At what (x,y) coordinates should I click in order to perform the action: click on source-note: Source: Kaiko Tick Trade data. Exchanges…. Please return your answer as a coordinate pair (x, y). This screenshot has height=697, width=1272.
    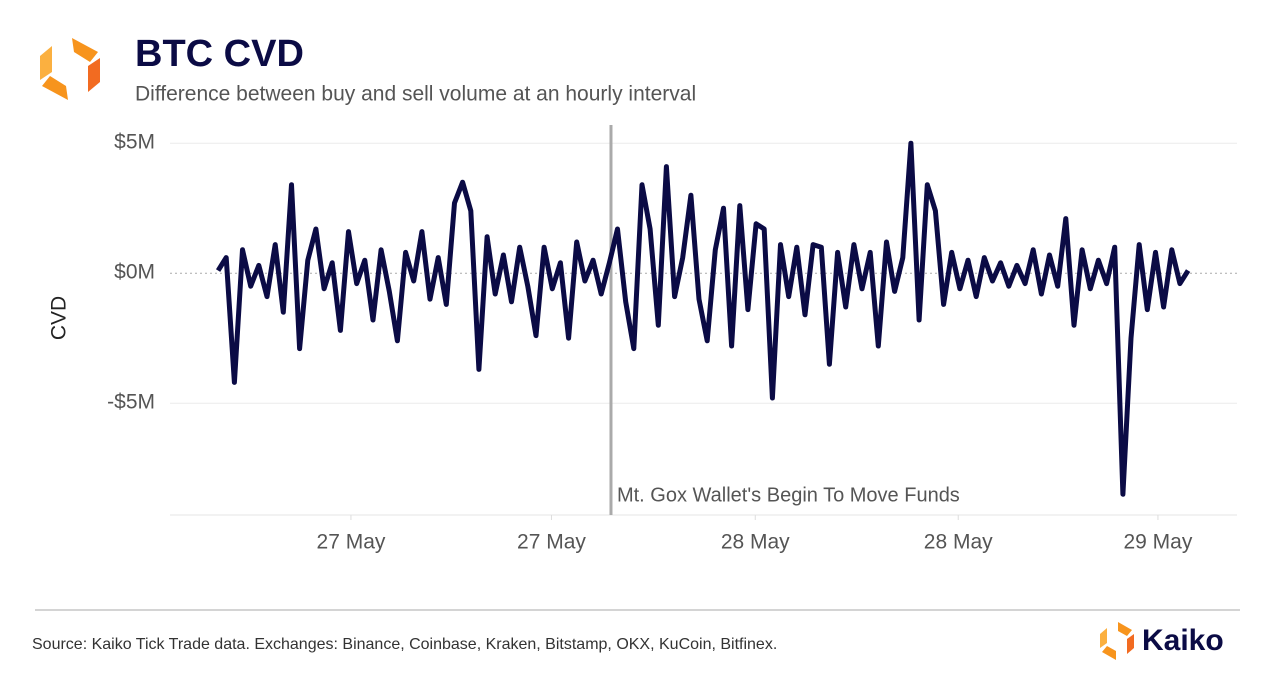
    Looking at the image, I should click on (404, 644).